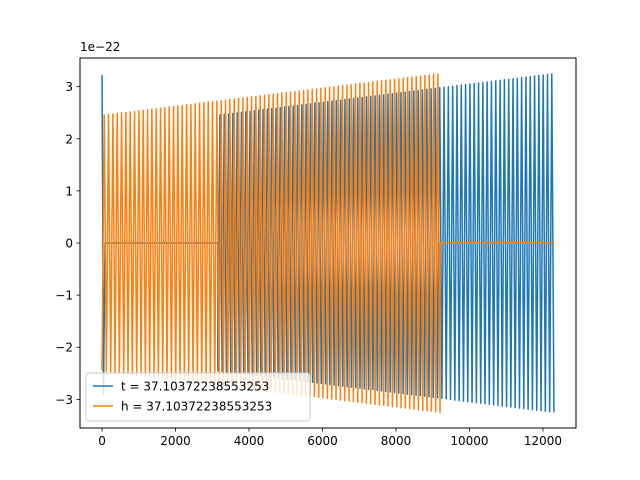 The height and width of the screenshot is (480, 640). Describe the element at coordinates (175, 441) in the screenshot. I see `x-tick-label: 2000` at that location.